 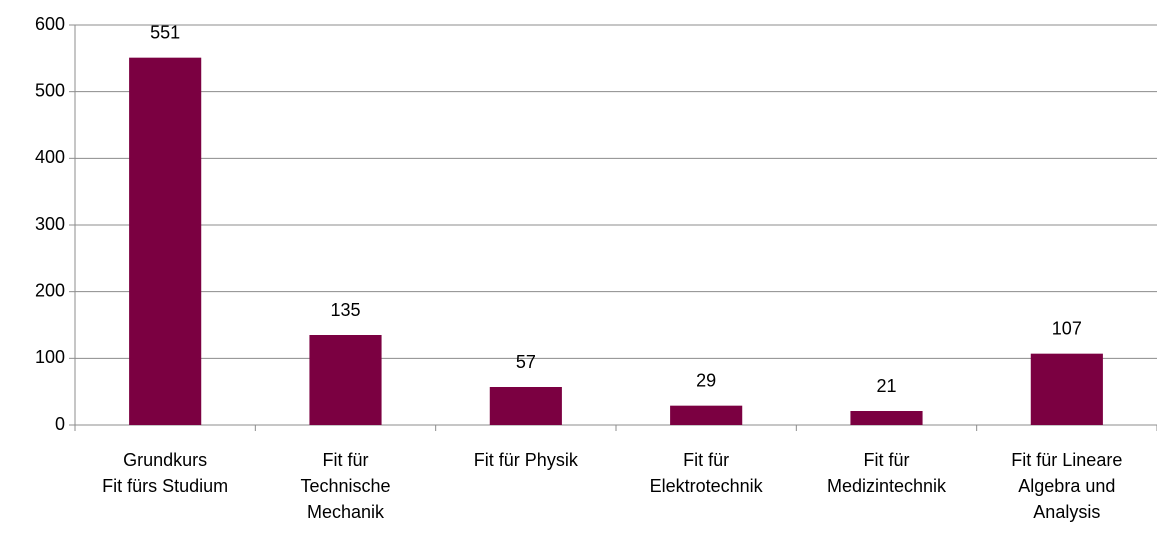 What do you see at coordinates (345, 486) in the screenshot?
I see `x-tick-label: Fit für Technische Mechanik` at bounding box center [345, 486].